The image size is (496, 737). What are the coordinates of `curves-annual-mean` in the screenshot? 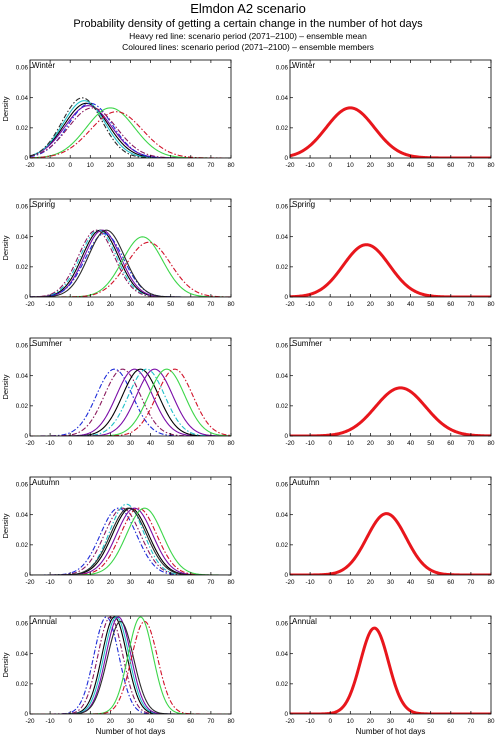 It's located at (390, 670).